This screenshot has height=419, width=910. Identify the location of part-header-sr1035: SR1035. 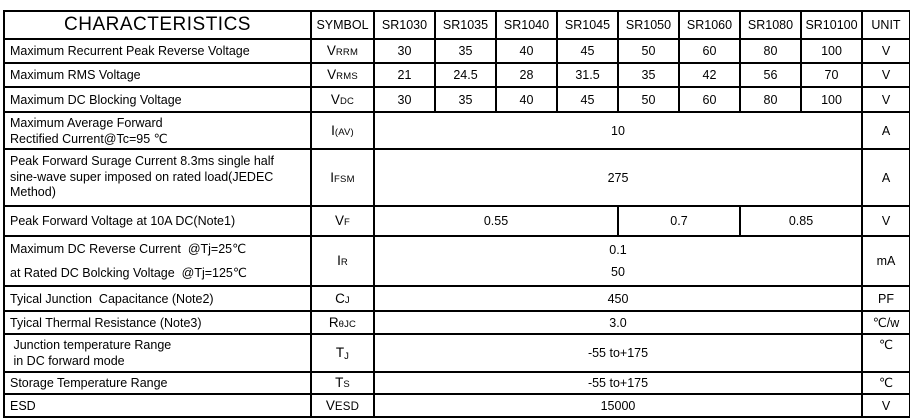
(465, 25).